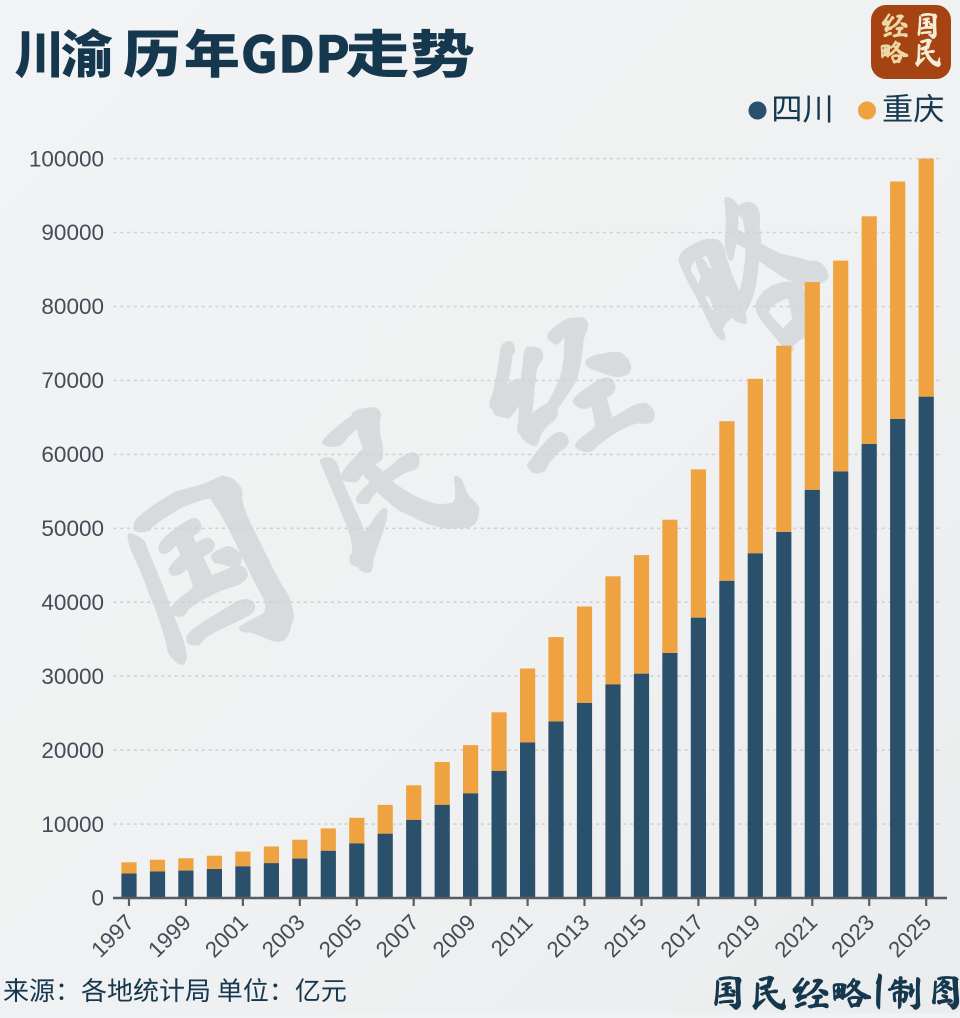  What do you see at coordinates (72, 676) in the screenshot?
I see `svg-text: 30000` at bounding box center [72, 676].